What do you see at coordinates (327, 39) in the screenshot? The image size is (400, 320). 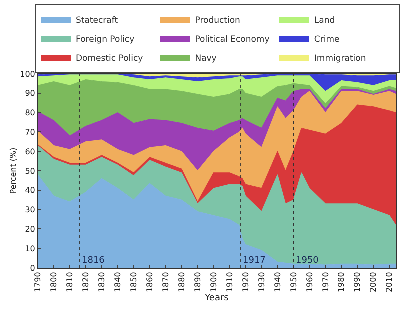 I see `legend-label: Crime` at bounding box center [327, 39].